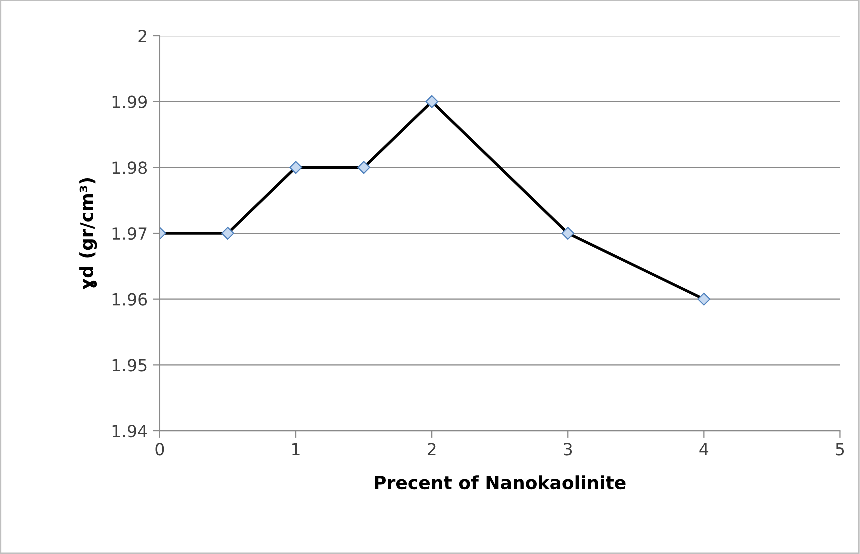 This screenshot has height=554, width=860. What do you see at coordinates (296, 449) in the screenshot?
I see `x-tick-label: 1` at bounding box center [296, 449].